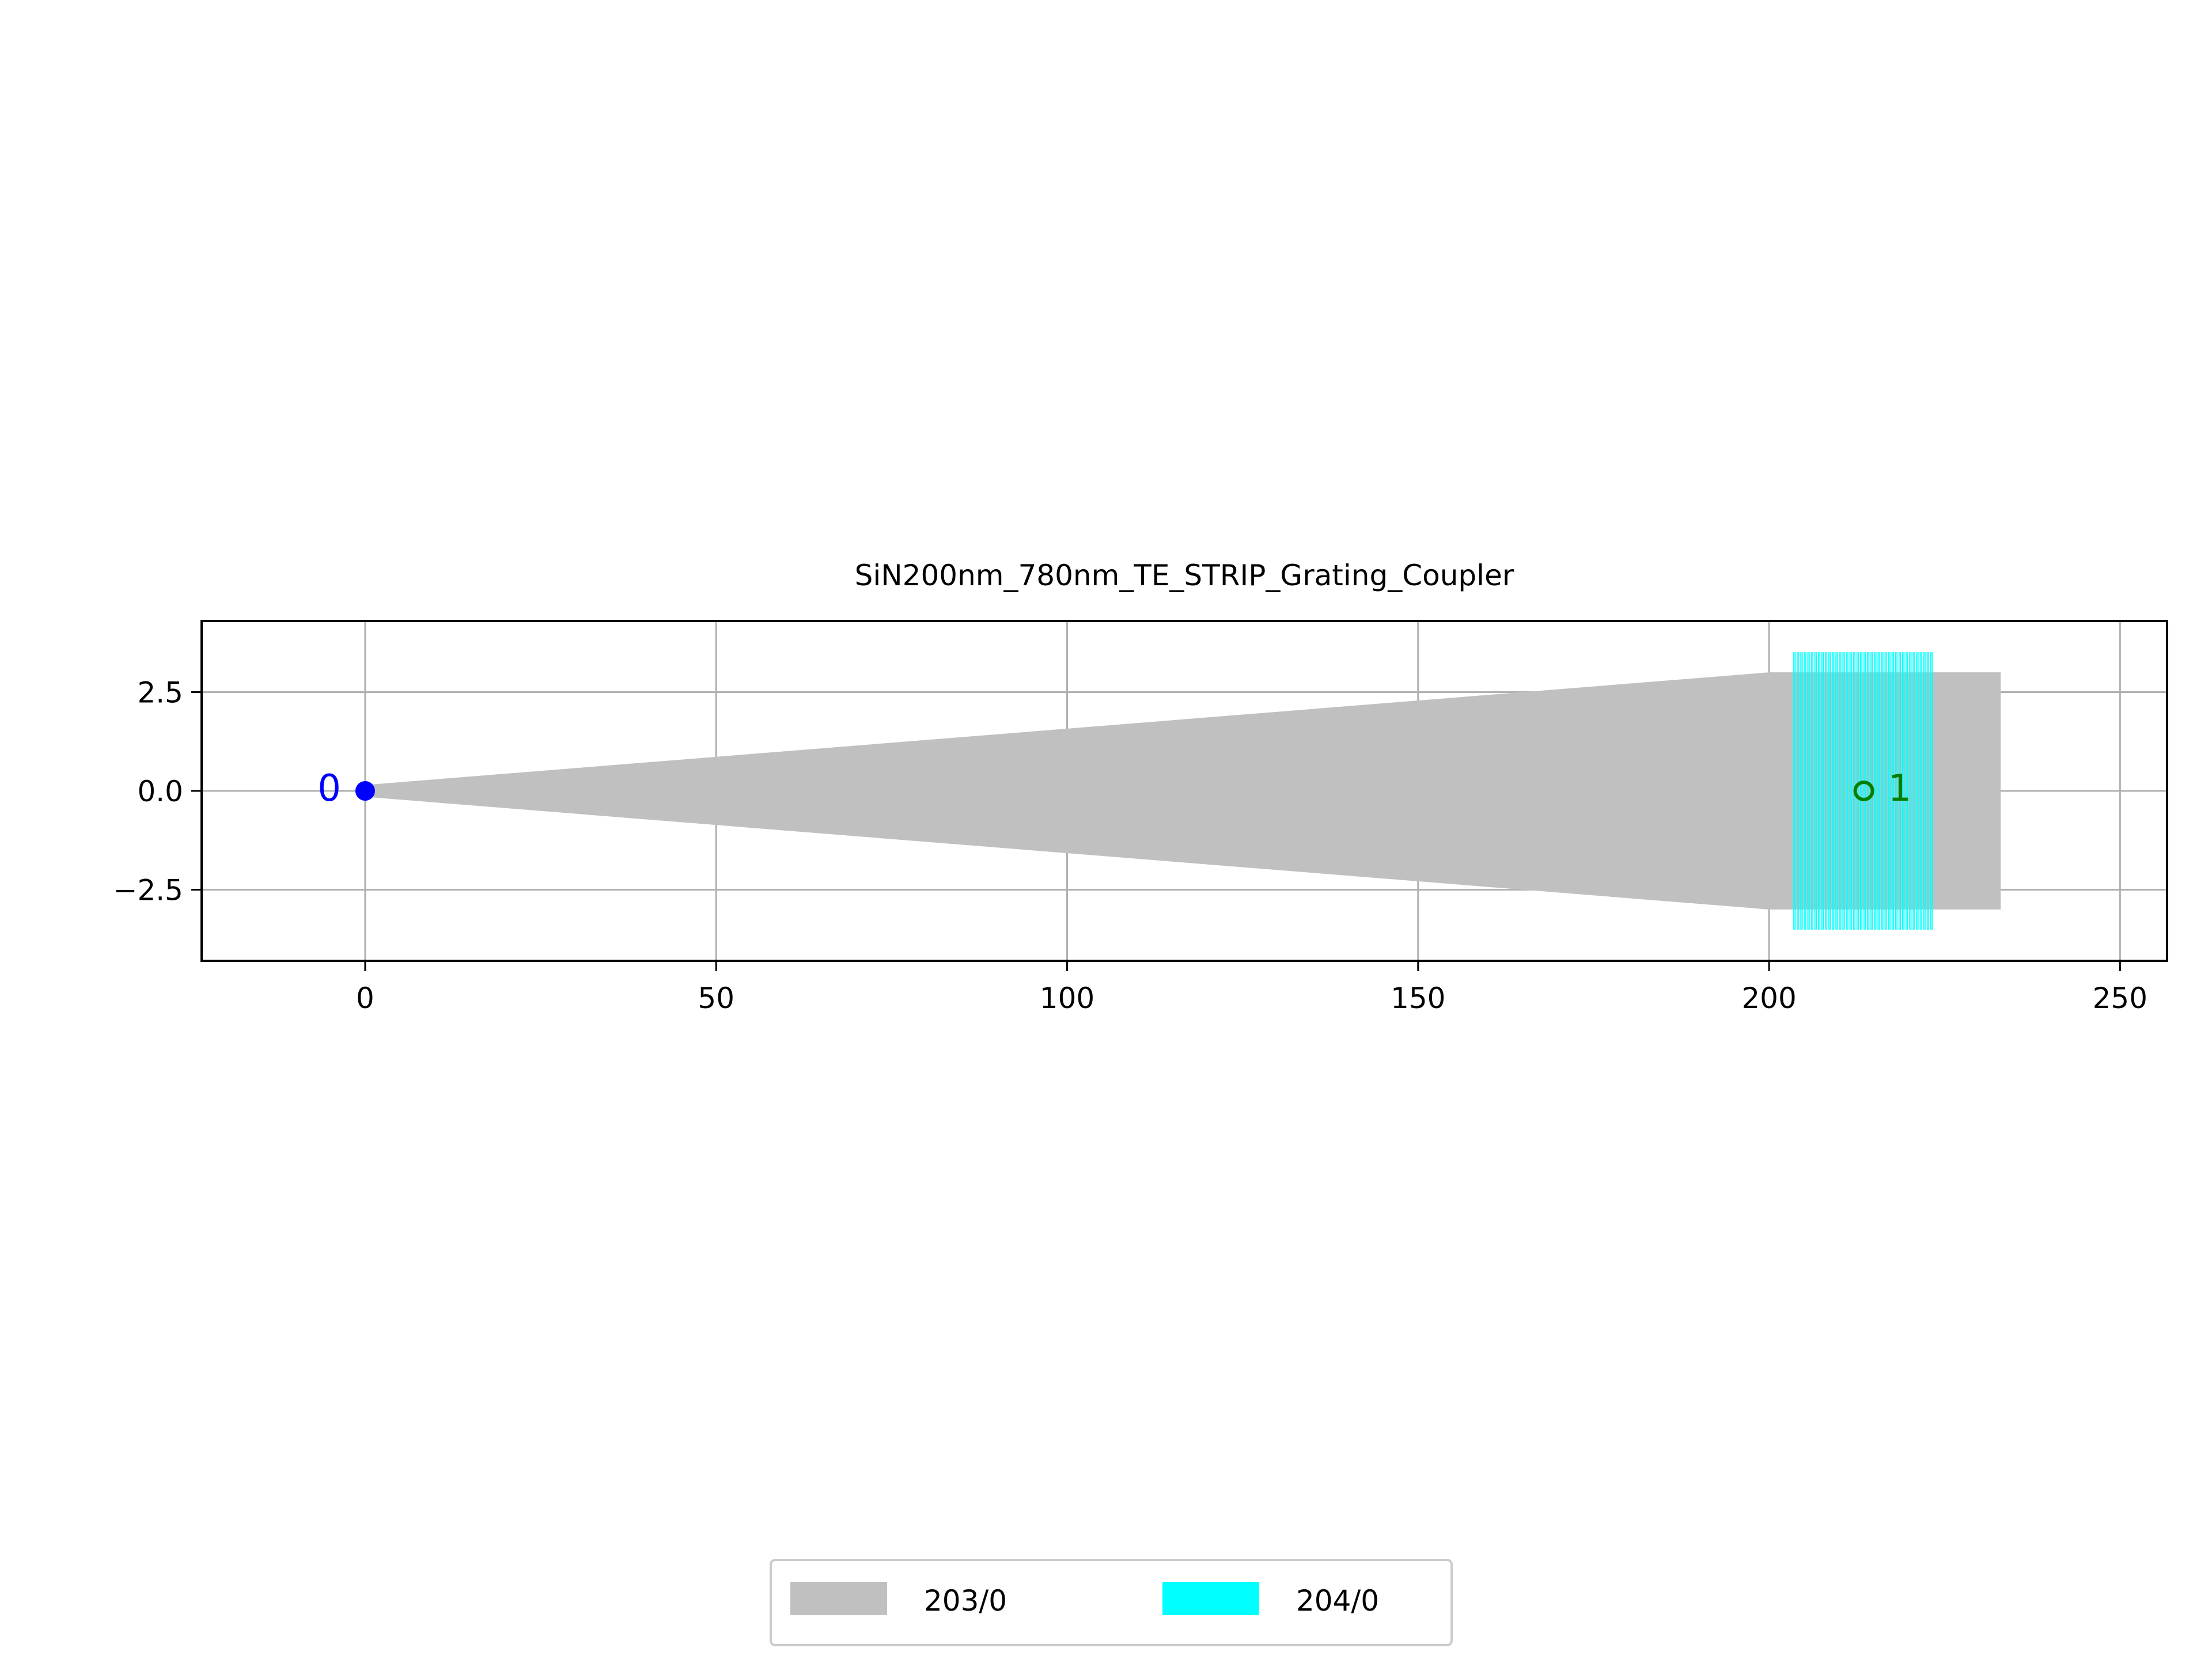  I want to click on x-tick-label-3: 150, so click(1418, 998).